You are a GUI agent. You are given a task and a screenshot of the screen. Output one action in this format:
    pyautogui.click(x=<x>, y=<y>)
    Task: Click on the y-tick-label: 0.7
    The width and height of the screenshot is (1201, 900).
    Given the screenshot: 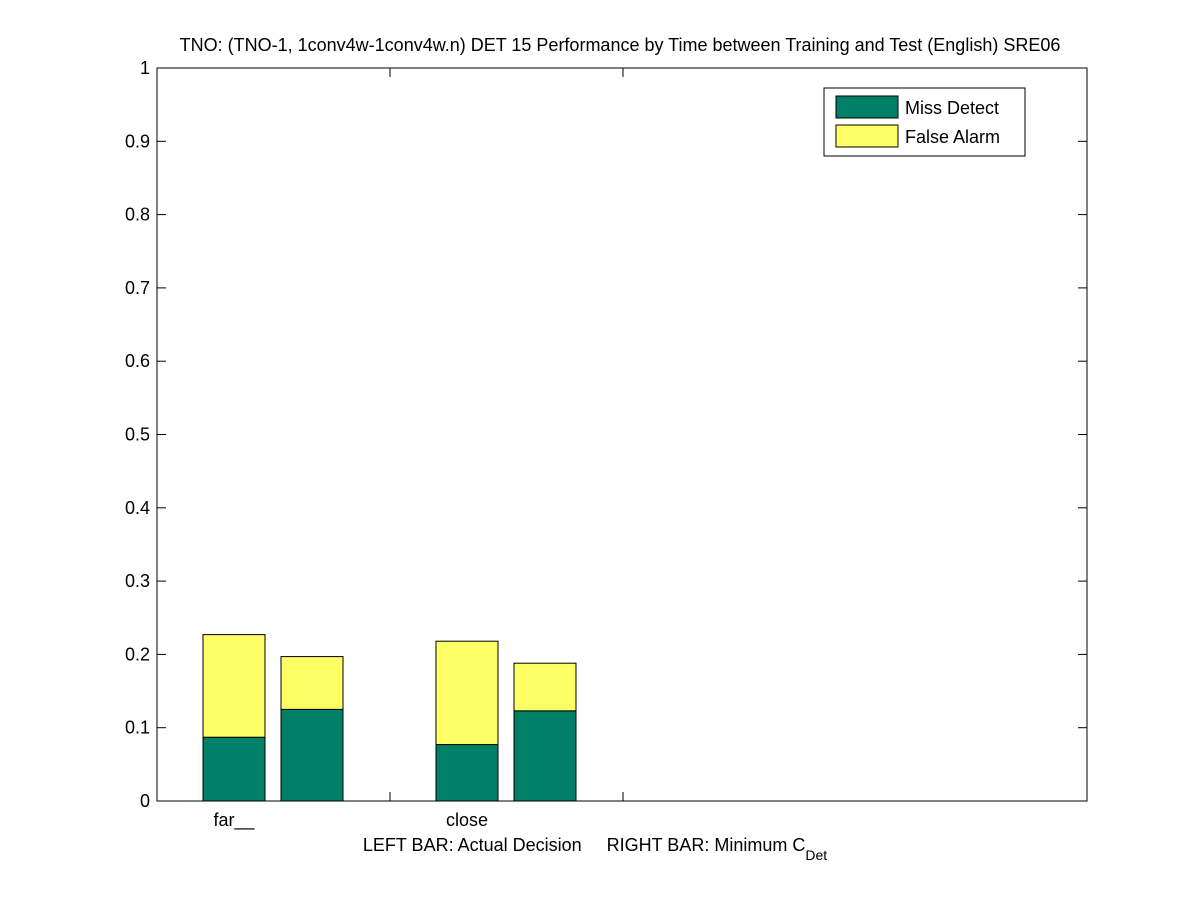 What is the action you would take?
    pyautogui.click(x=137, y=288)
    